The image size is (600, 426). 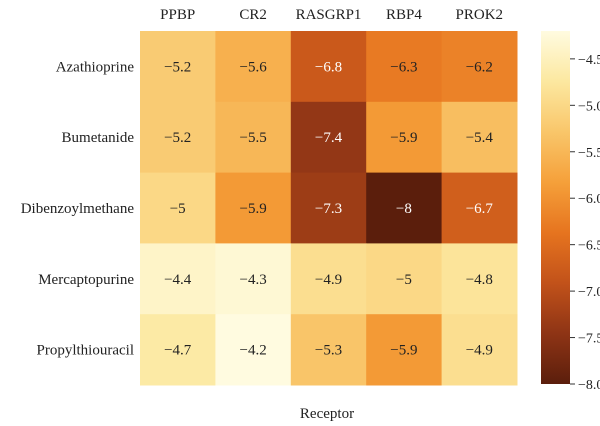 What do you see at coordinates (177, 15) in the screenshot?
I see `x-tick-label: PPBP` at bounding box center [177, 15].